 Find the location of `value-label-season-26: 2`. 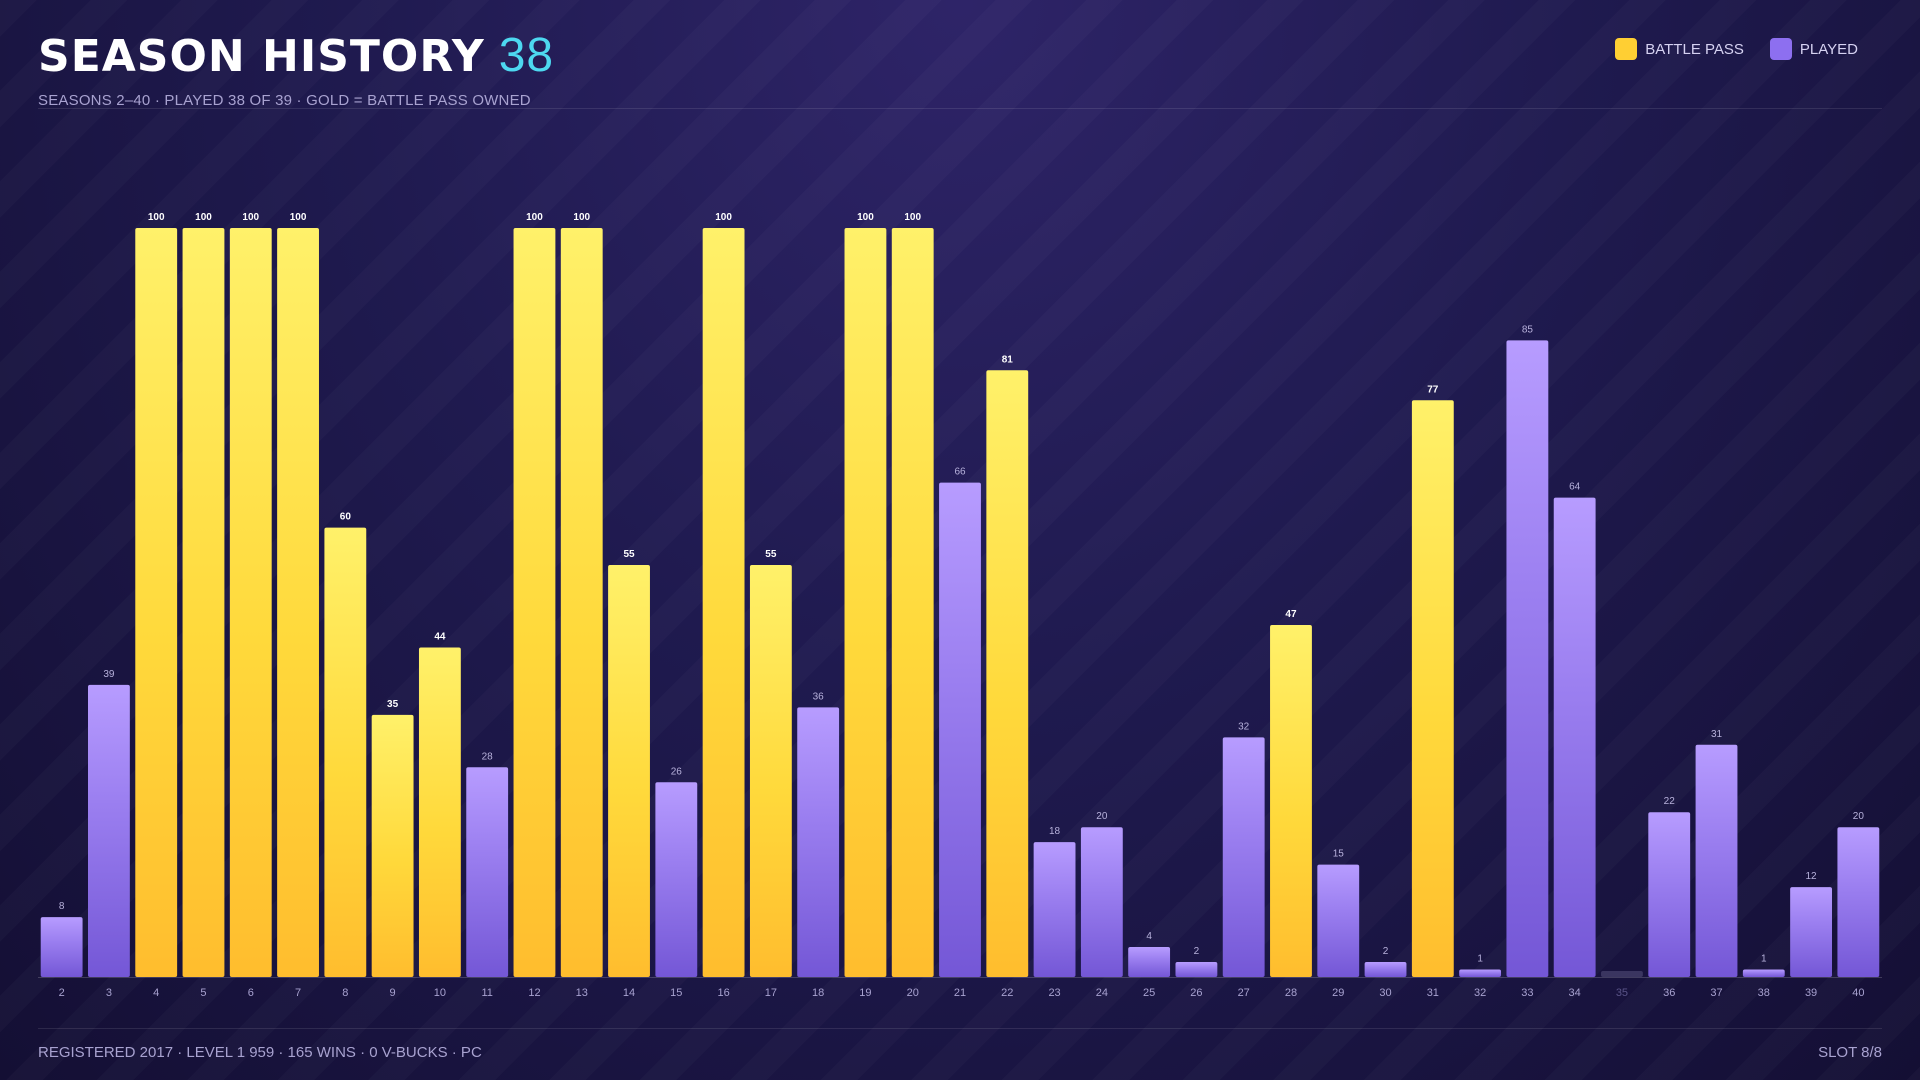

value-label-season-26: 2 is located at coordinates (1197, 951).